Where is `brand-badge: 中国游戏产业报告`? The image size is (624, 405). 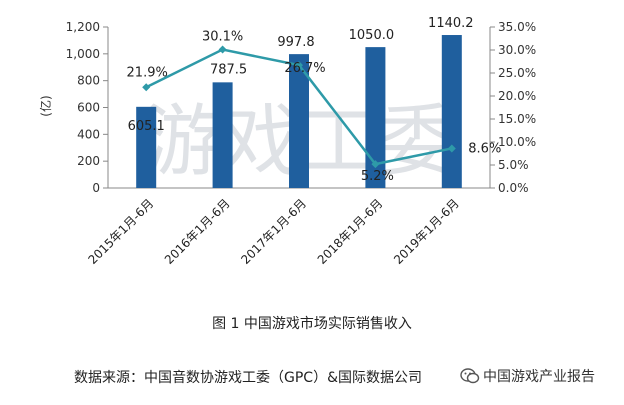 brand-badge: 中国游戏产业报告 is located at coordinates (528, 376).